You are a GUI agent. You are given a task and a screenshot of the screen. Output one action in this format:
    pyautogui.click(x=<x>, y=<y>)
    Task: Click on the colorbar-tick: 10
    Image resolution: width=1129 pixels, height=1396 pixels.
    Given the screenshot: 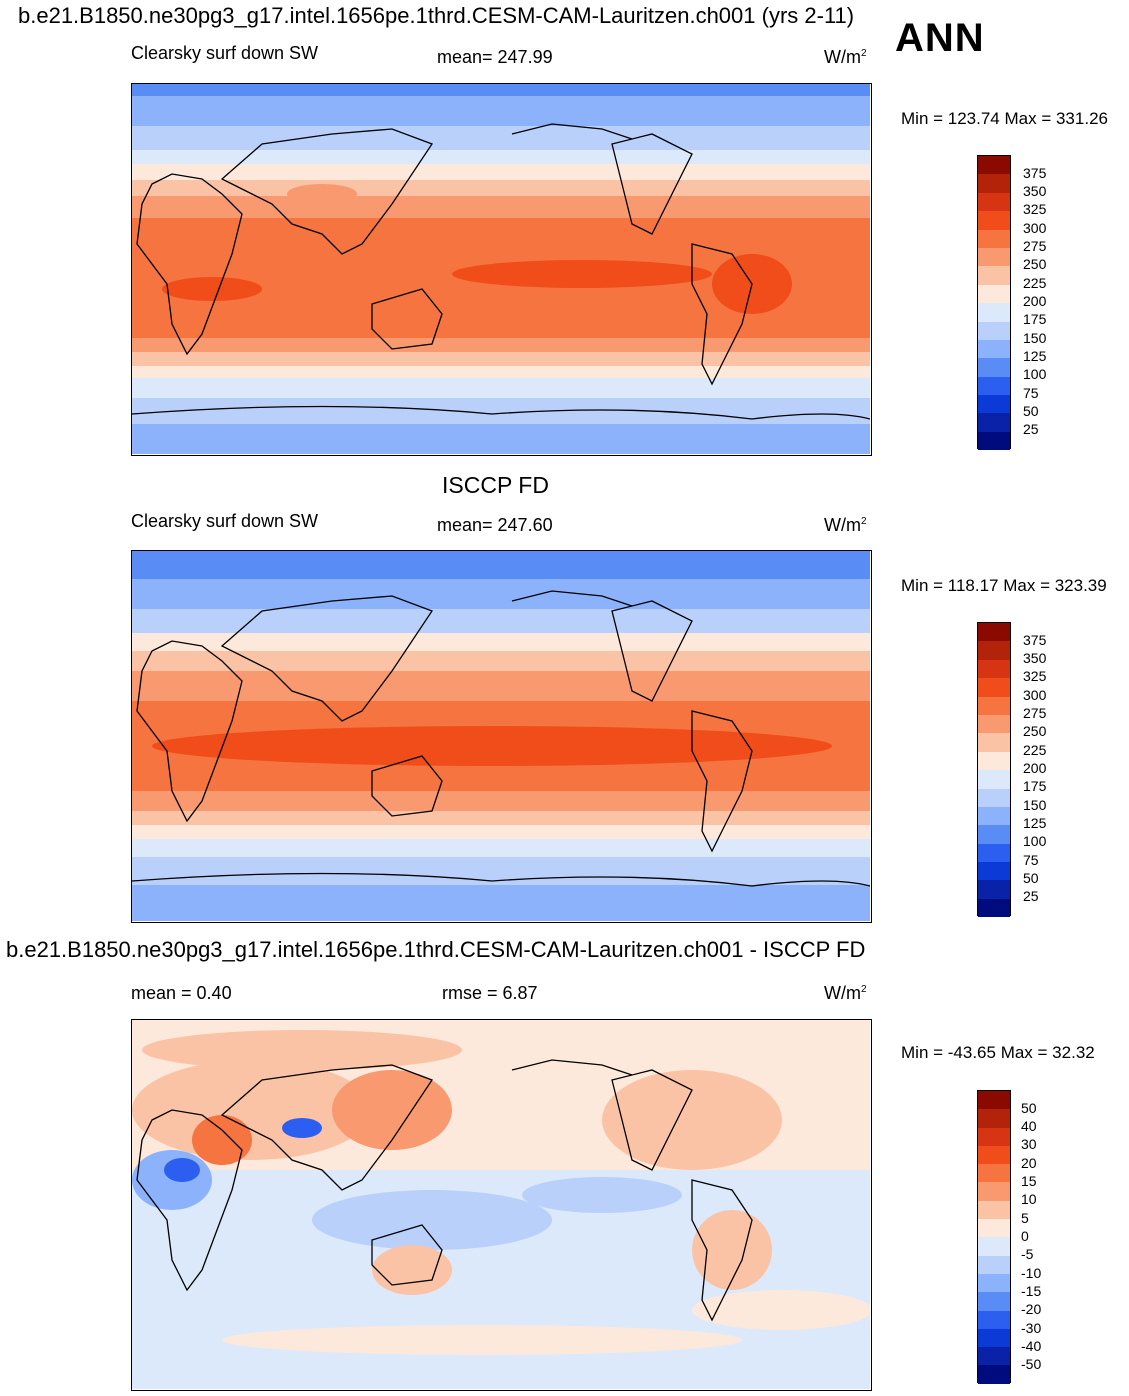 What is the action you would take?
    pyautogui.click(x=1029, y=1199)
    